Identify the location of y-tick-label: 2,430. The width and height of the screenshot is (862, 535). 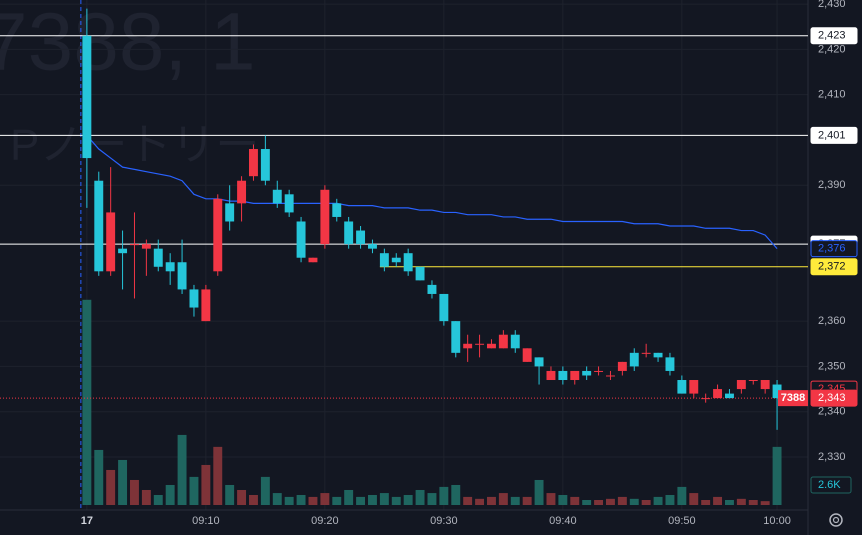
(832, 5).